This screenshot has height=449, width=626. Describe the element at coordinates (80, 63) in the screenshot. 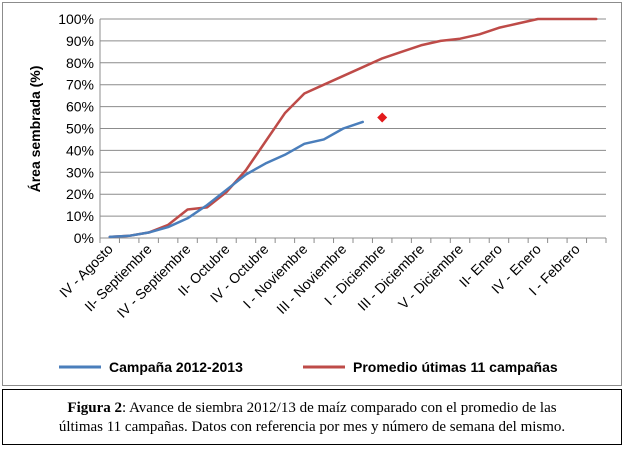

I see `y-tick-label: 80%` at that location.